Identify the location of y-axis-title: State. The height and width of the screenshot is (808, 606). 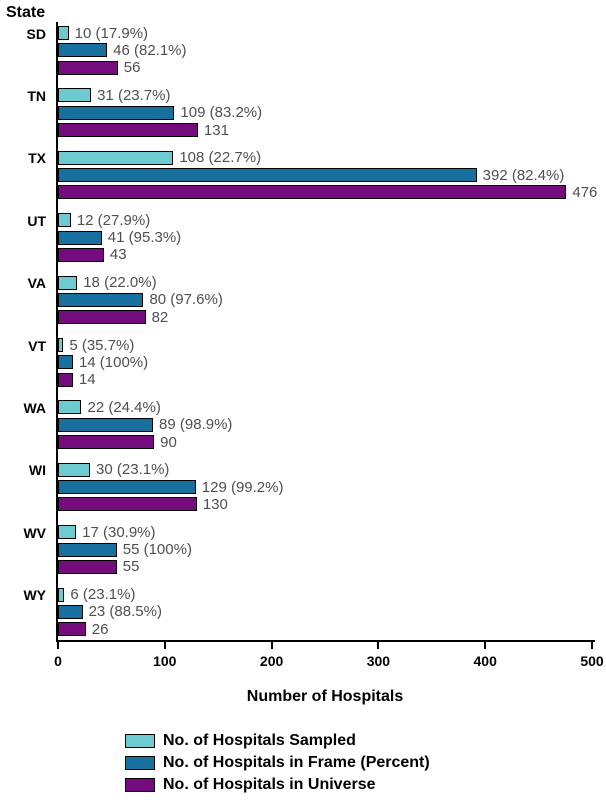
(26, 12).